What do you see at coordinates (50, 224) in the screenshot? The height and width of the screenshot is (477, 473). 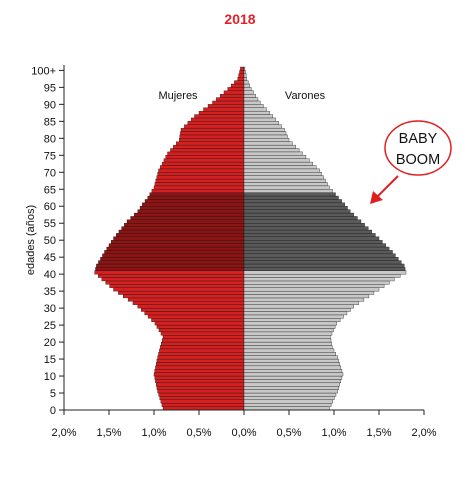 I see `y-tick-label: 55` at bounding box center [50, 224].